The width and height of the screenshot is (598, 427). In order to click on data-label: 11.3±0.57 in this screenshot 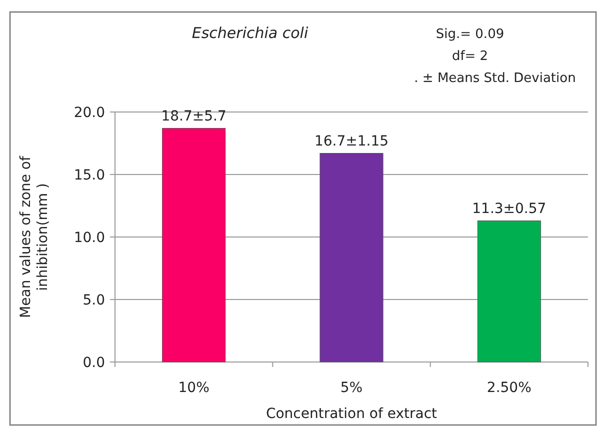, I will do `click(509, 208)`.